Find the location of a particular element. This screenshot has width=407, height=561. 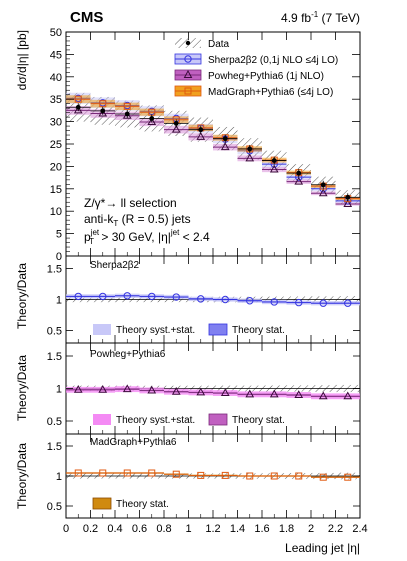

xtick-label: 1.8 is located at coordinates (286, 529).